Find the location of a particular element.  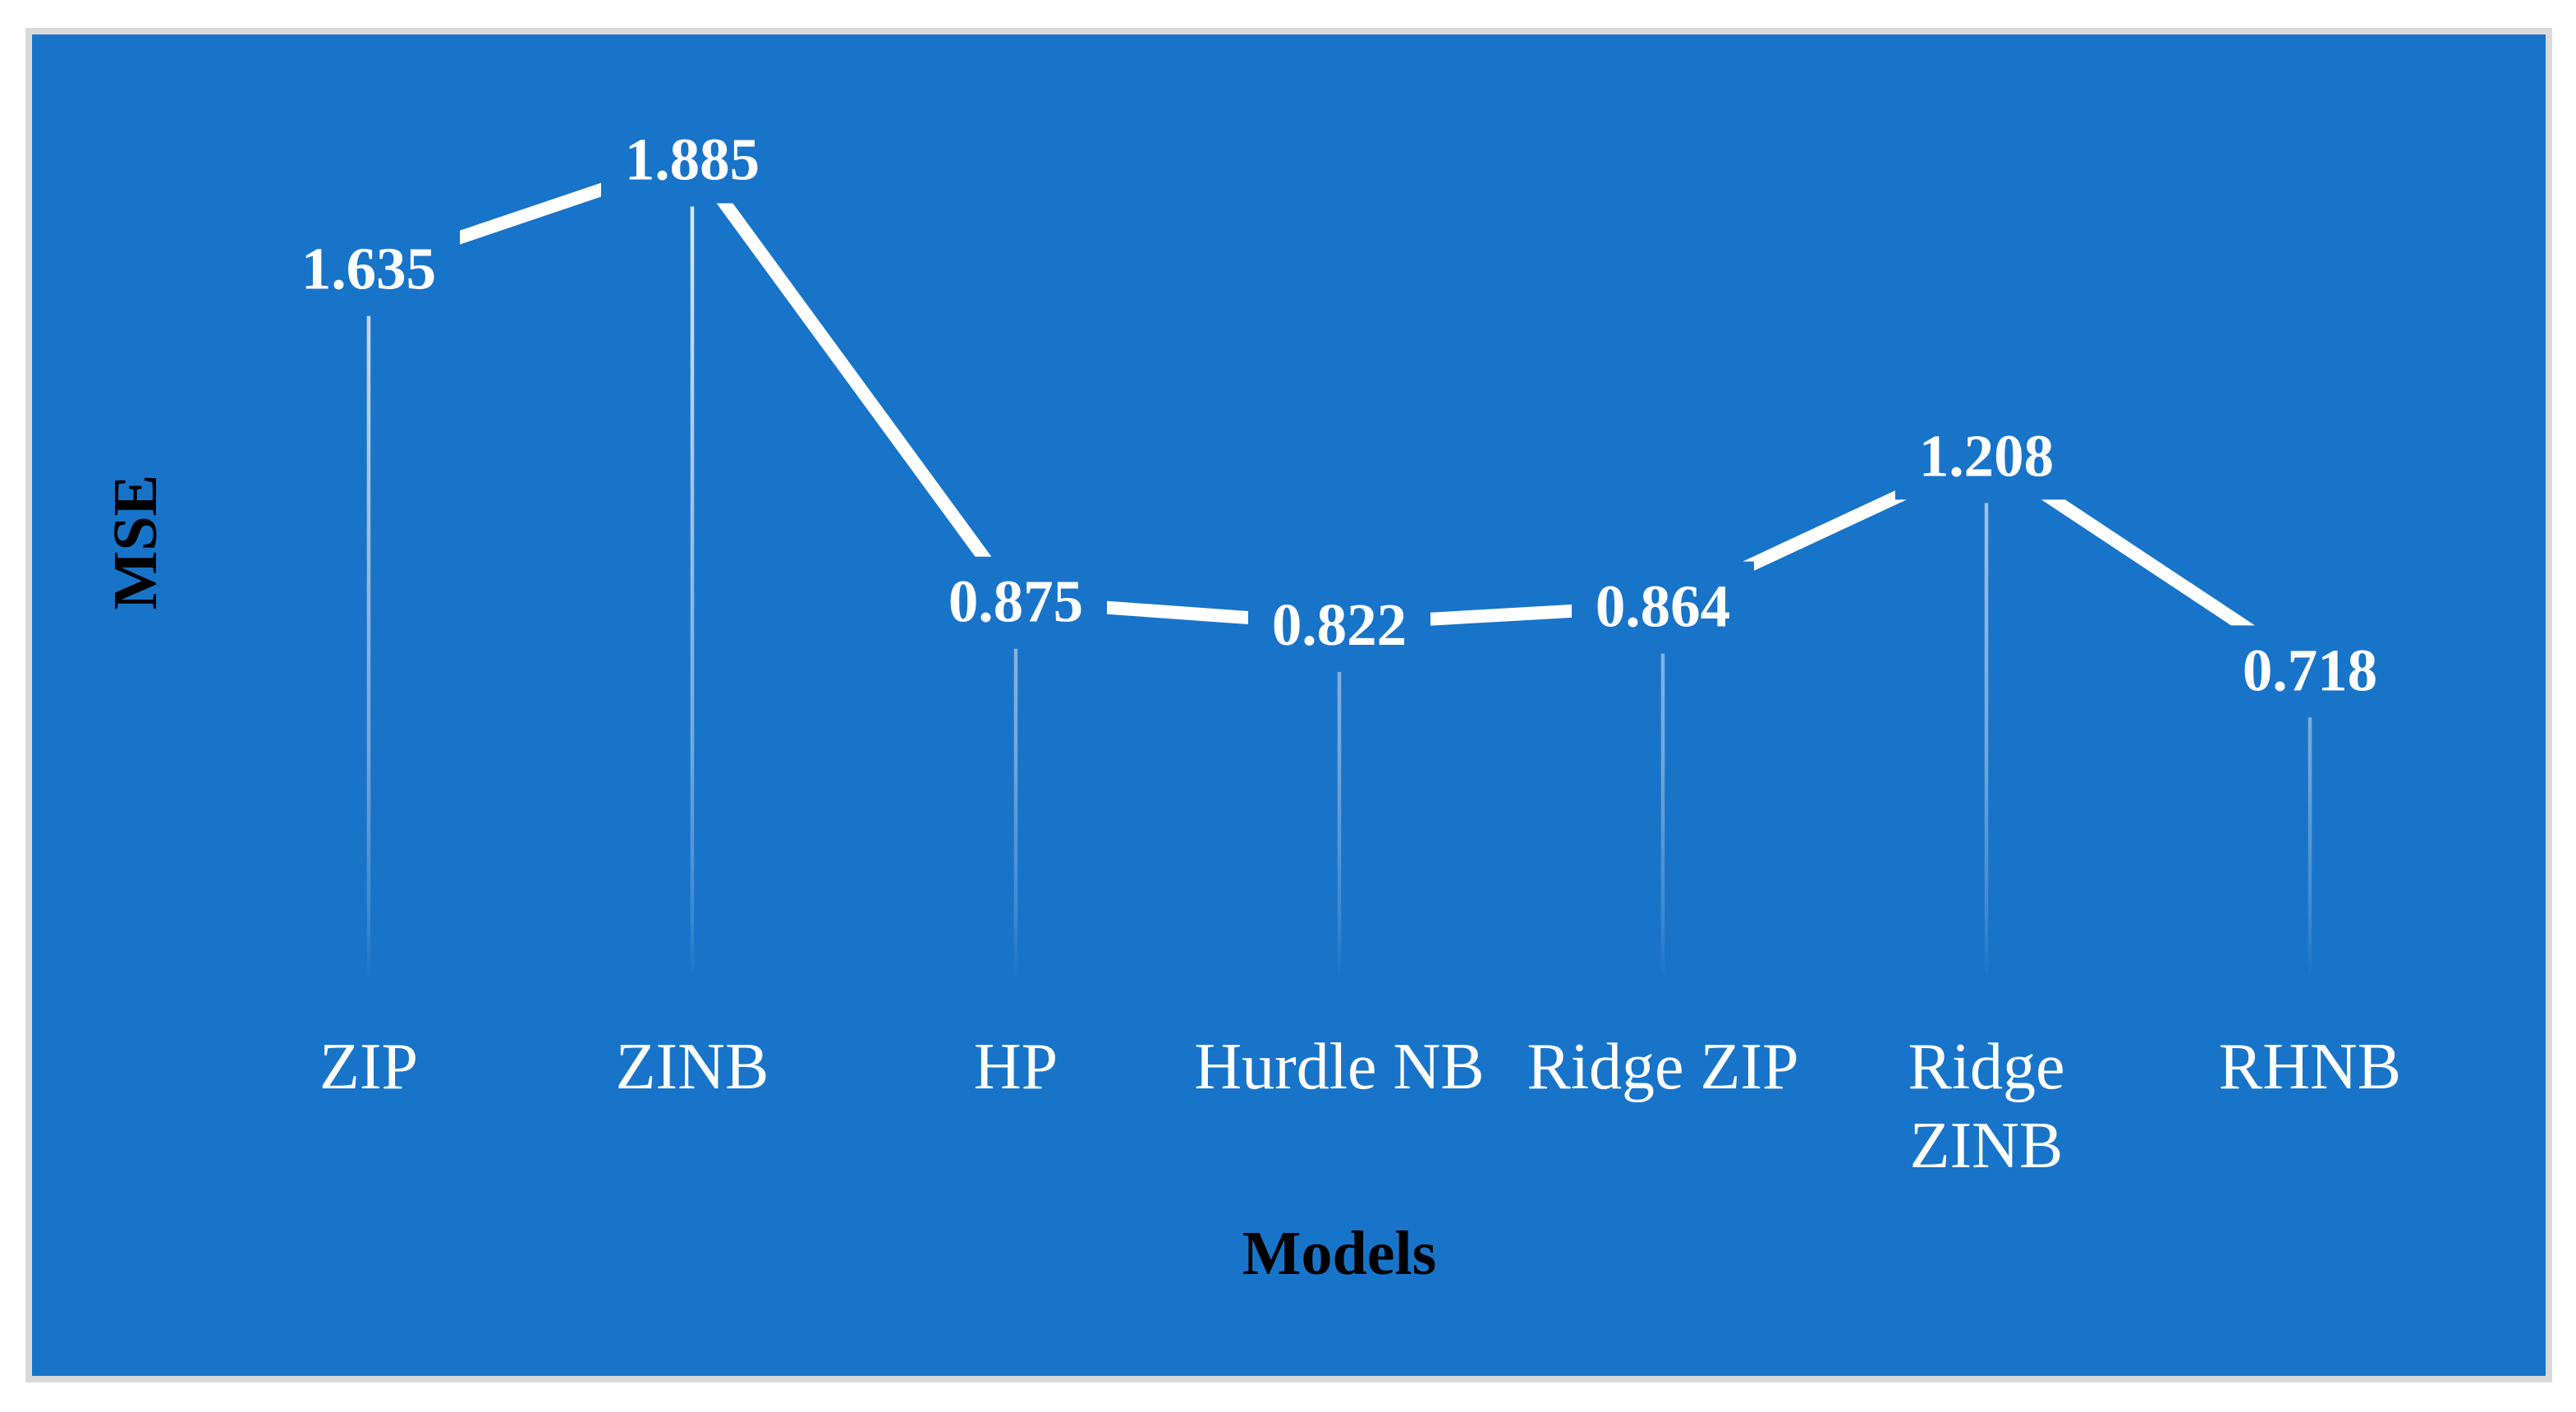

category-label-hp: HP is located at coordinates (1016, 1067).